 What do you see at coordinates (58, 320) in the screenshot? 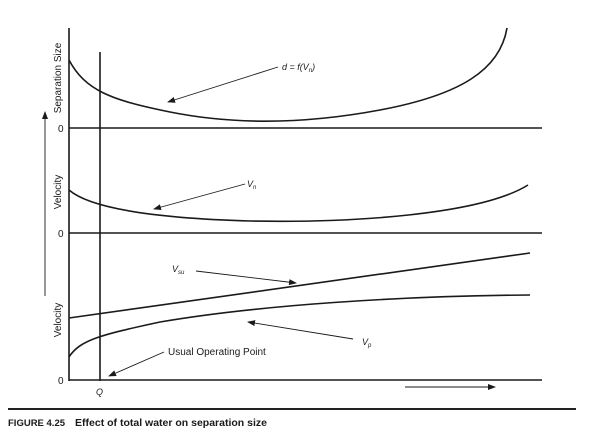
I see `ylabel-velocity-bottom: Velocity` at bounding box center [58, 320].